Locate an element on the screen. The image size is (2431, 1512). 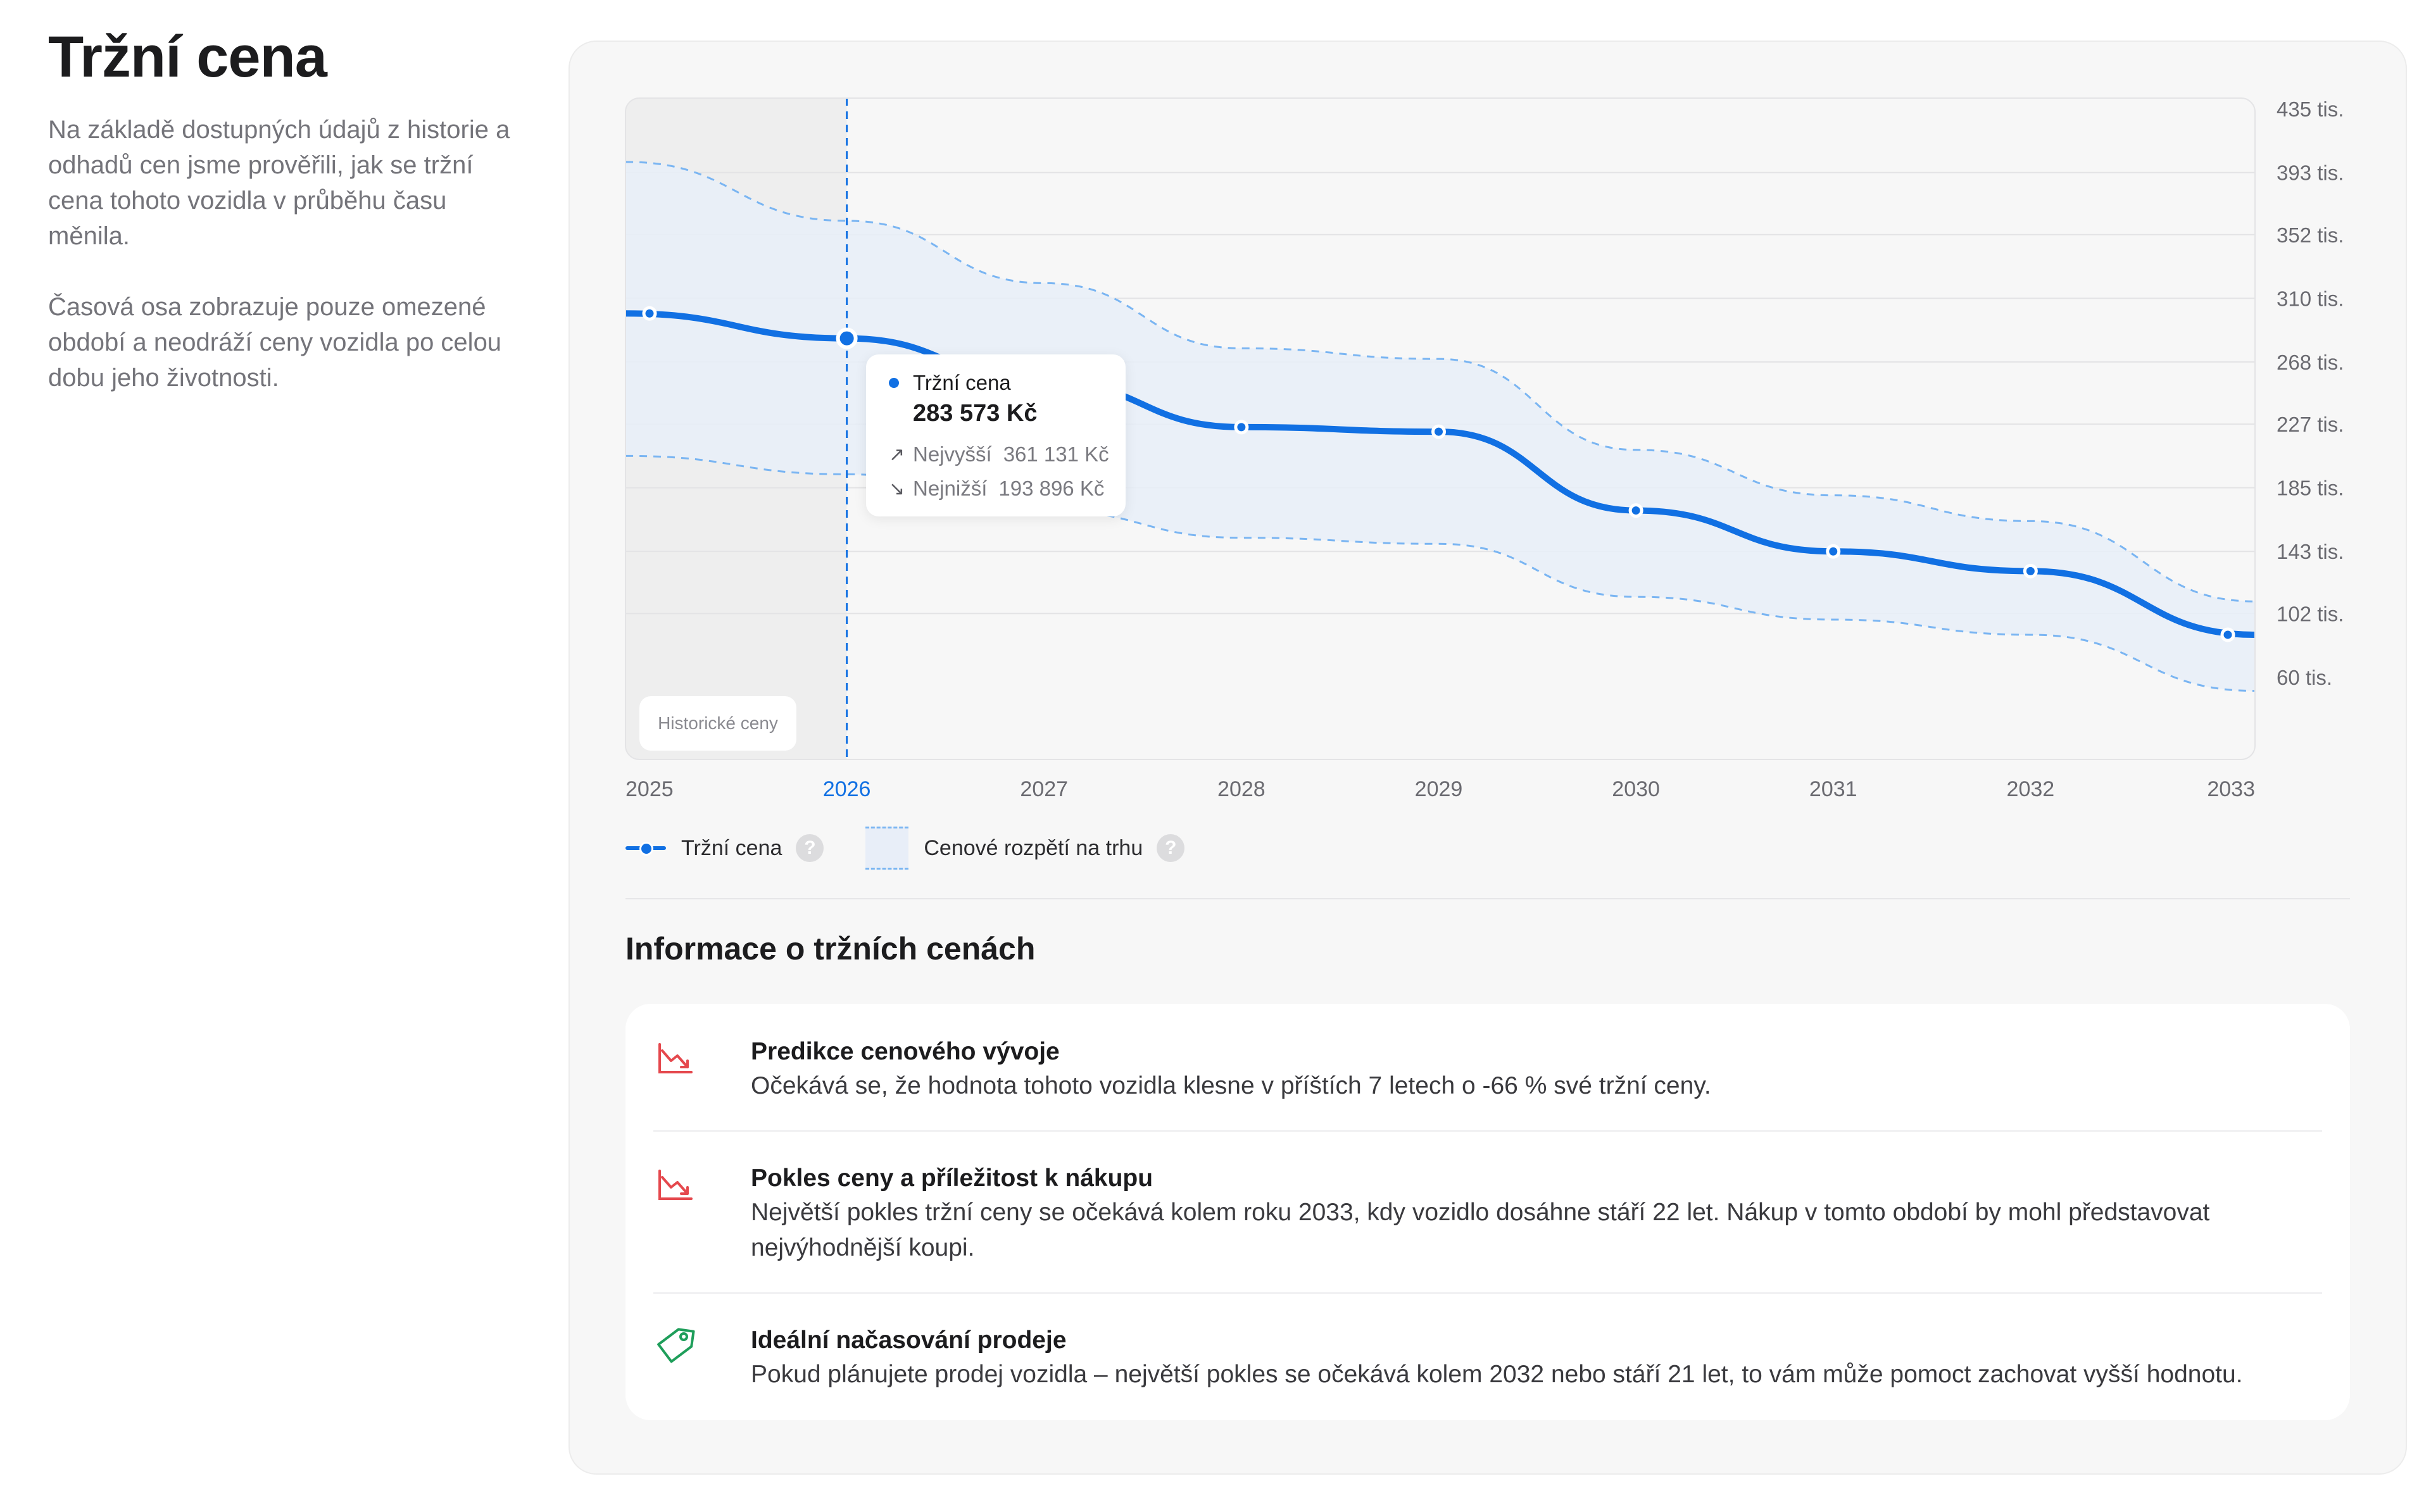
x-tick-label: 2033 is located at coordinates (2231, 789).